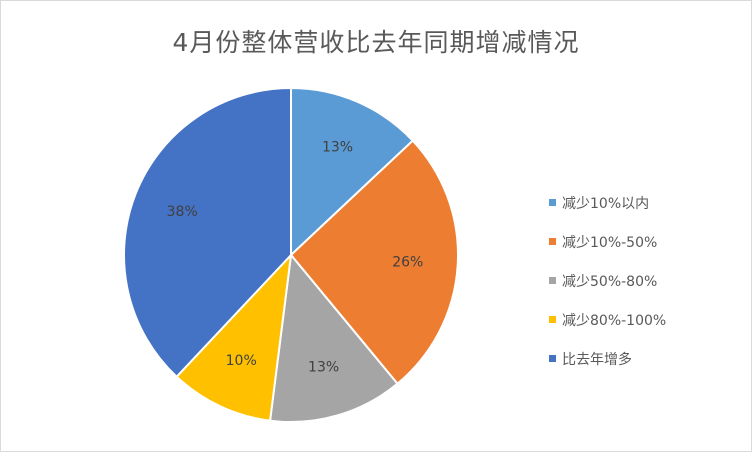  What do you see at coordinates (597, 359) in the screenshot?
I see `legend-label: 比去年增多` at bounding box center [597, 359].